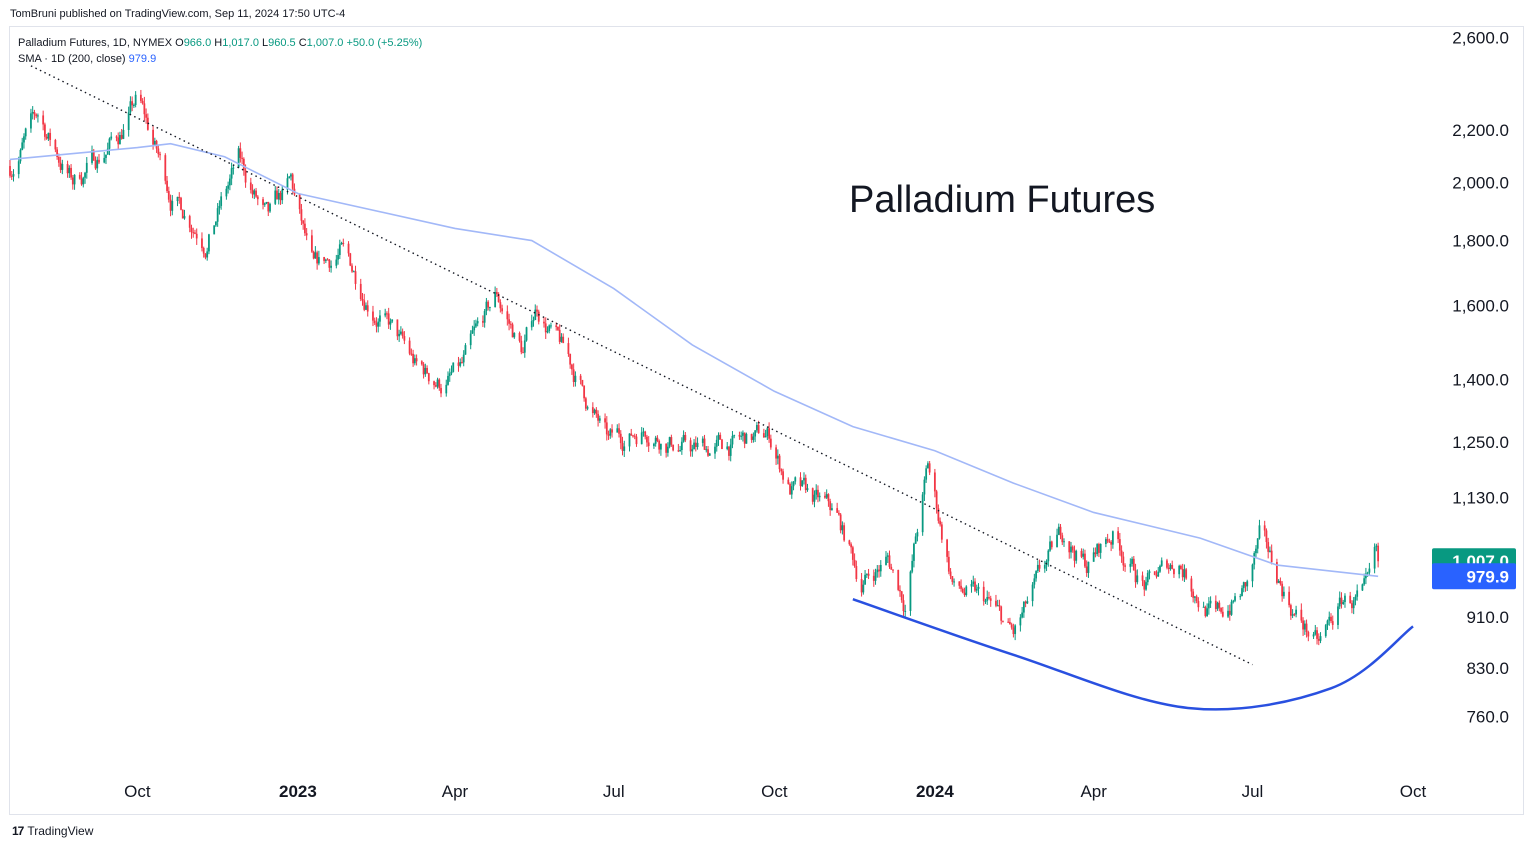 The width and height of the screenshot is (1533, 849). What do you see at coordinates (325, 43) in the screenshot?
I see `legend-close: 1,007.0` at bounding box center [325, 43].